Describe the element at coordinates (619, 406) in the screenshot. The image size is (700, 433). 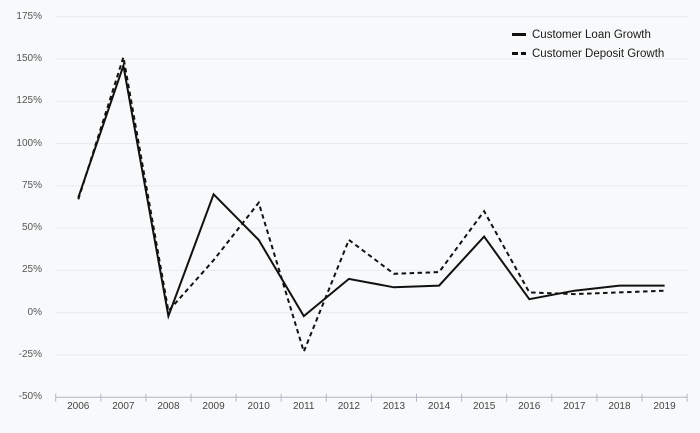
I see `x-axis-tick-label: 2018` at that location.